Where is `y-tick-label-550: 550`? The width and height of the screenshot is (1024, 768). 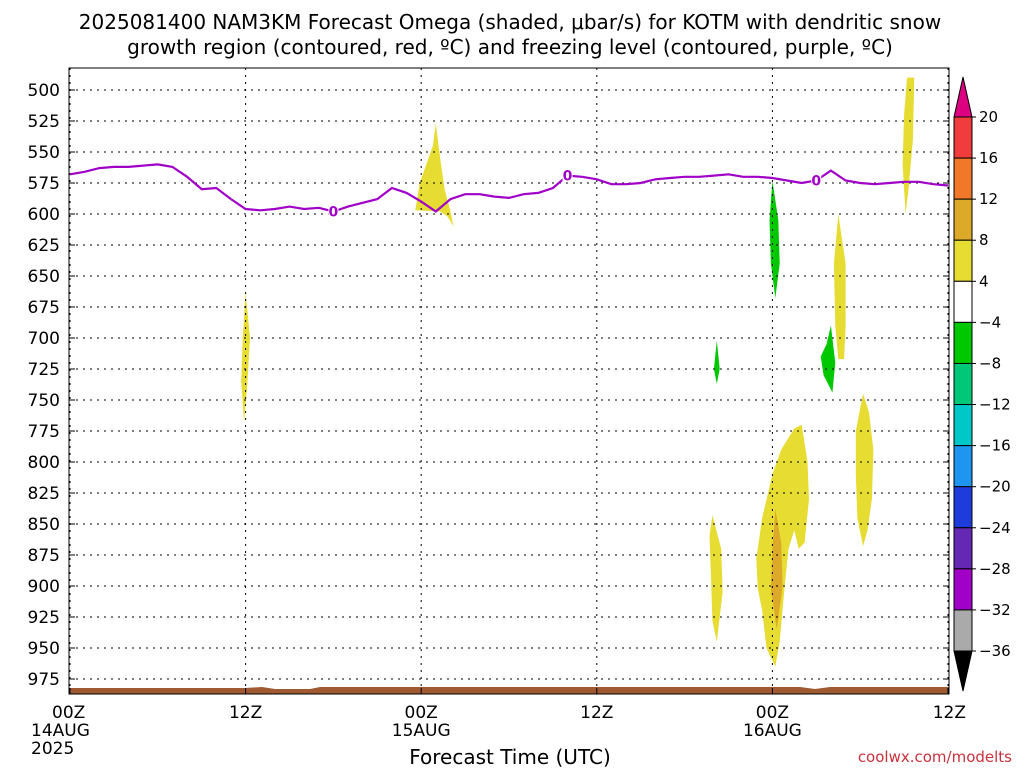
y-tick-label-550: 550 is located at coordinates (44, 153).